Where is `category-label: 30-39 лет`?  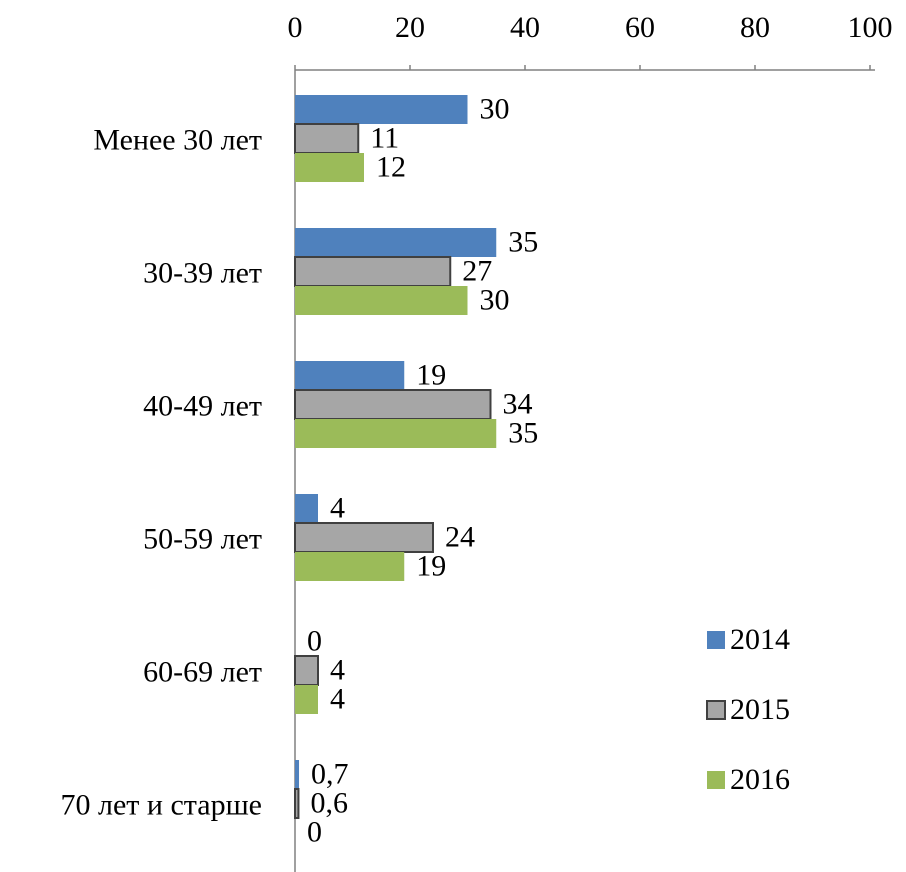
category-label: 30-39 лет is located at coordinates (202, 272).